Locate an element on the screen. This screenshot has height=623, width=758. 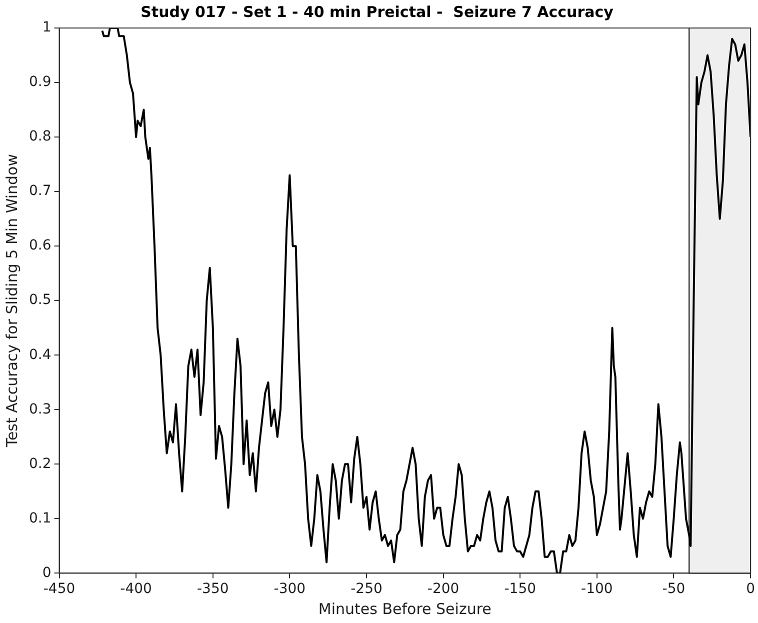
y-tick-label: 0.2 is located at coordinates (40, 464).